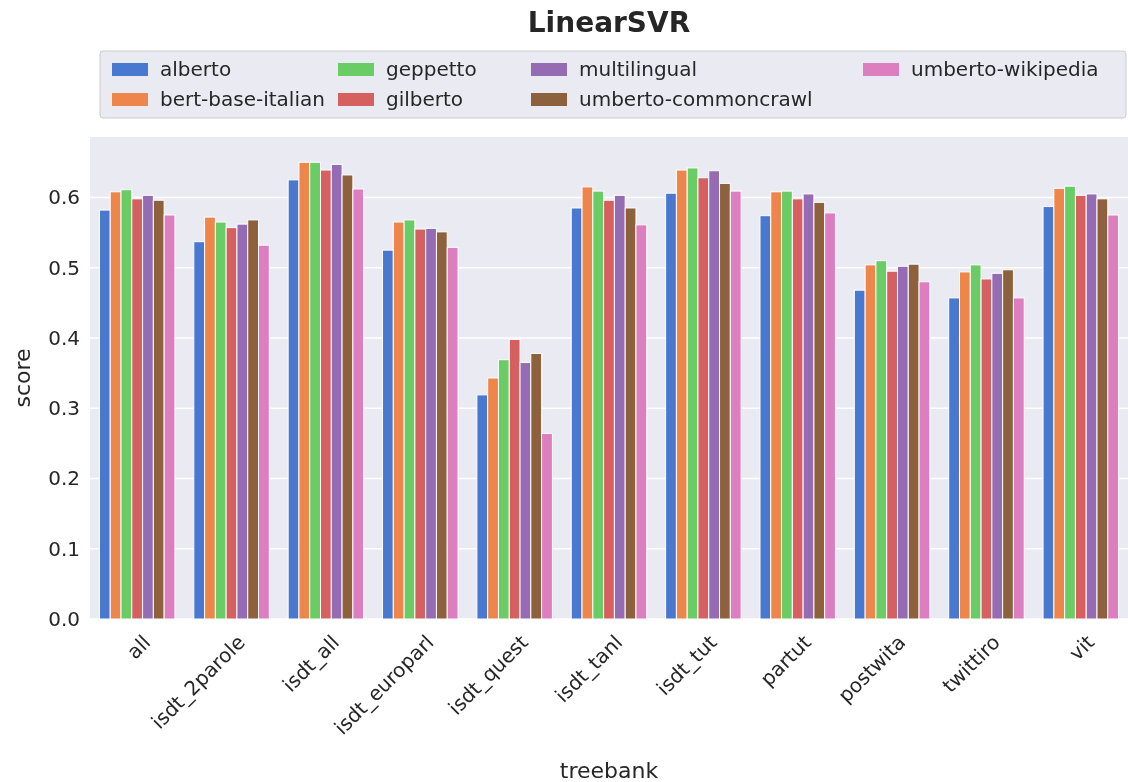  What do you see at coordinates (638, 69) in the screenshot?
I see `legend-label: multilingual` at bounding box center [638, 69].